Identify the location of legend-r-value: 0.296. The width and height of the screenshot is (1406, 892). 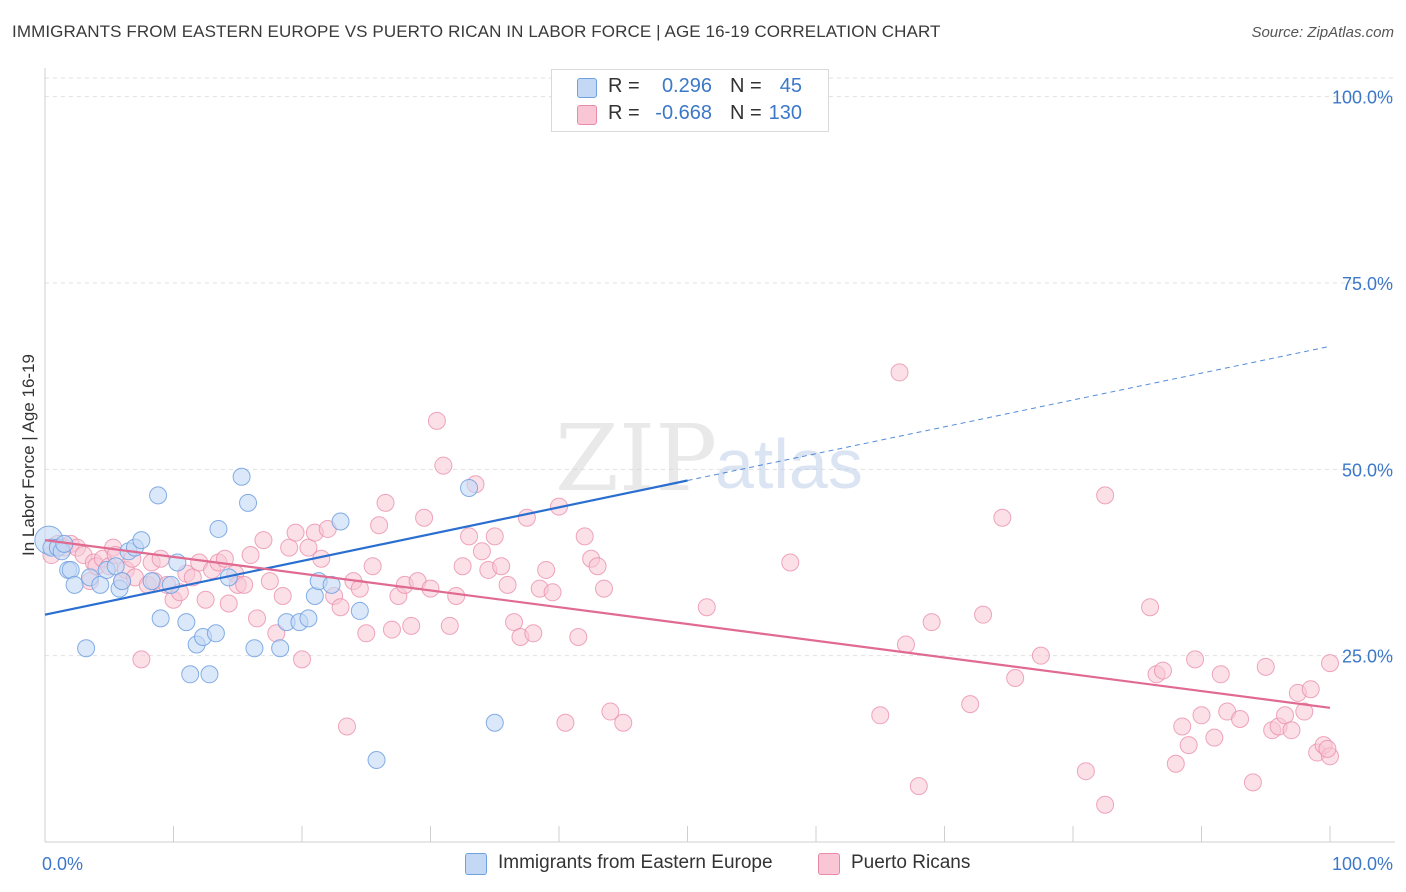
(686, 86).